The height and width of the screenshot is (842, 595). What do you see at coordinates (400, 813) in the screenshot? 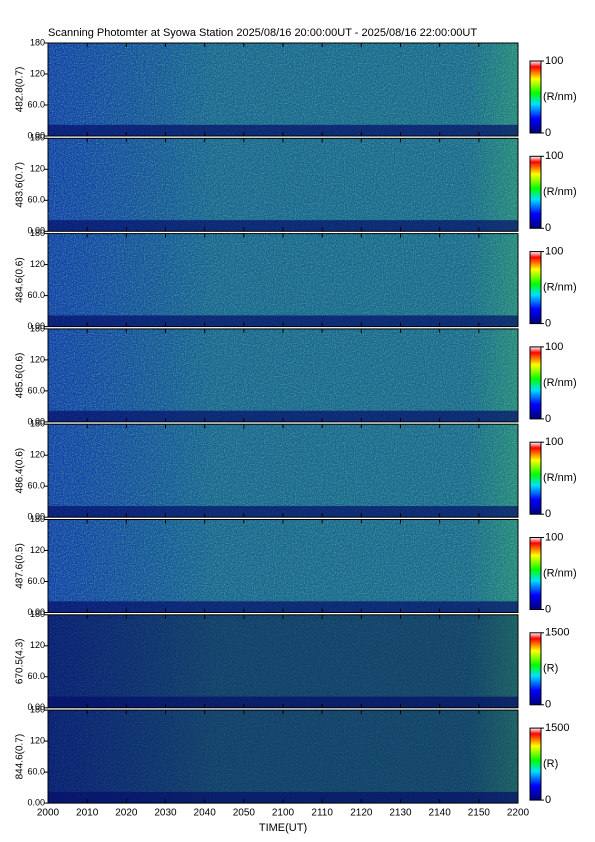
I see `x-tick-label: 2130` at bounding box center [400, 813].